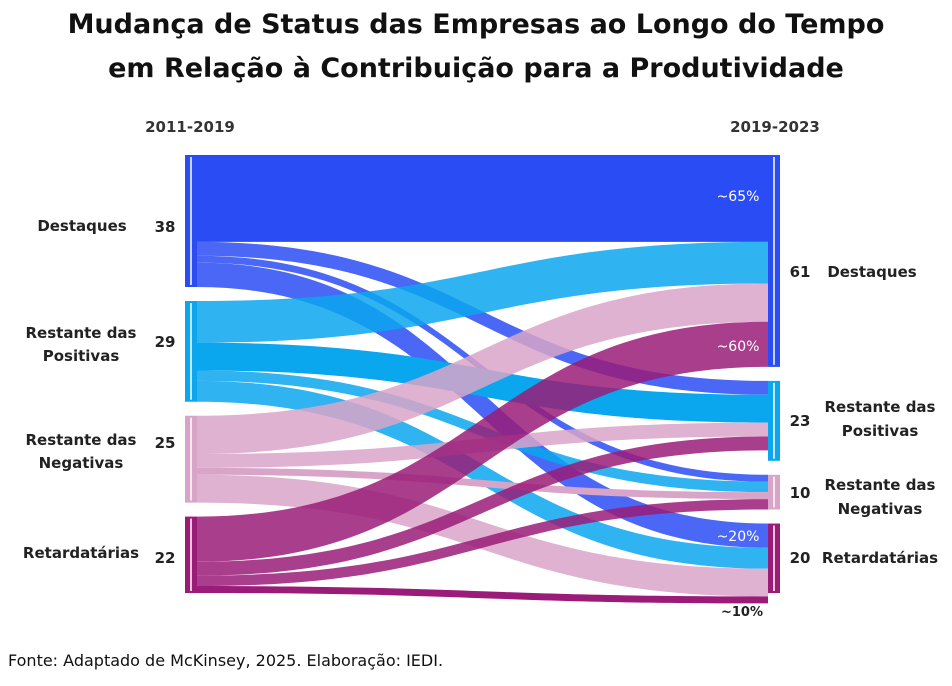 The height and width of the screenshot is (686, 952). What do you see at coordinates (800, 272) in the screenshot?
I see `right-value-destaques: 61` at bounding box center [800, 272].